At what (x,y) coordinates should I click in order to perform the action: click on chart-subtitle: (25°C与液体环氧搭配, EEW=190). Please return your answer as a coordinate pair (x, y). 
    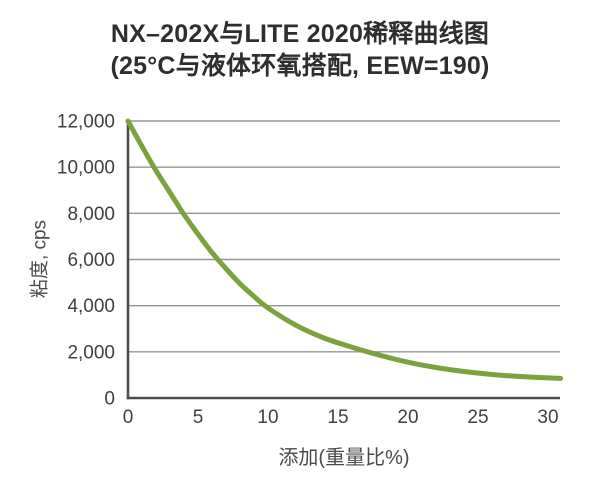
    Looking at the image, I should click on (300, 66).